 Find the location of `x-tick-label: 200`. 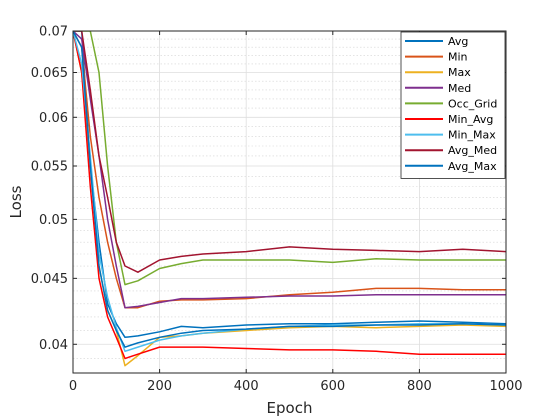

x-tick-label: 200 is located at coordinates (159, 386).